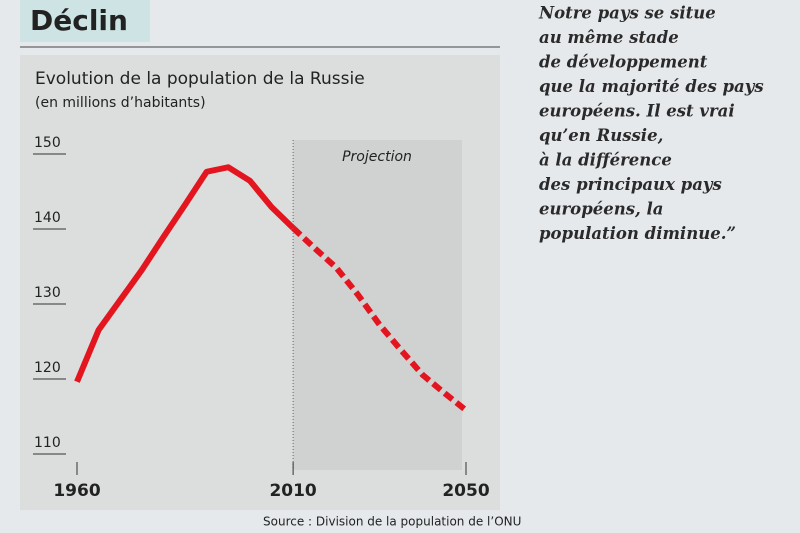 This screenshot has width=800, height=533. I want to click on quote-line: Notre pays se situe, so click(627, 13).